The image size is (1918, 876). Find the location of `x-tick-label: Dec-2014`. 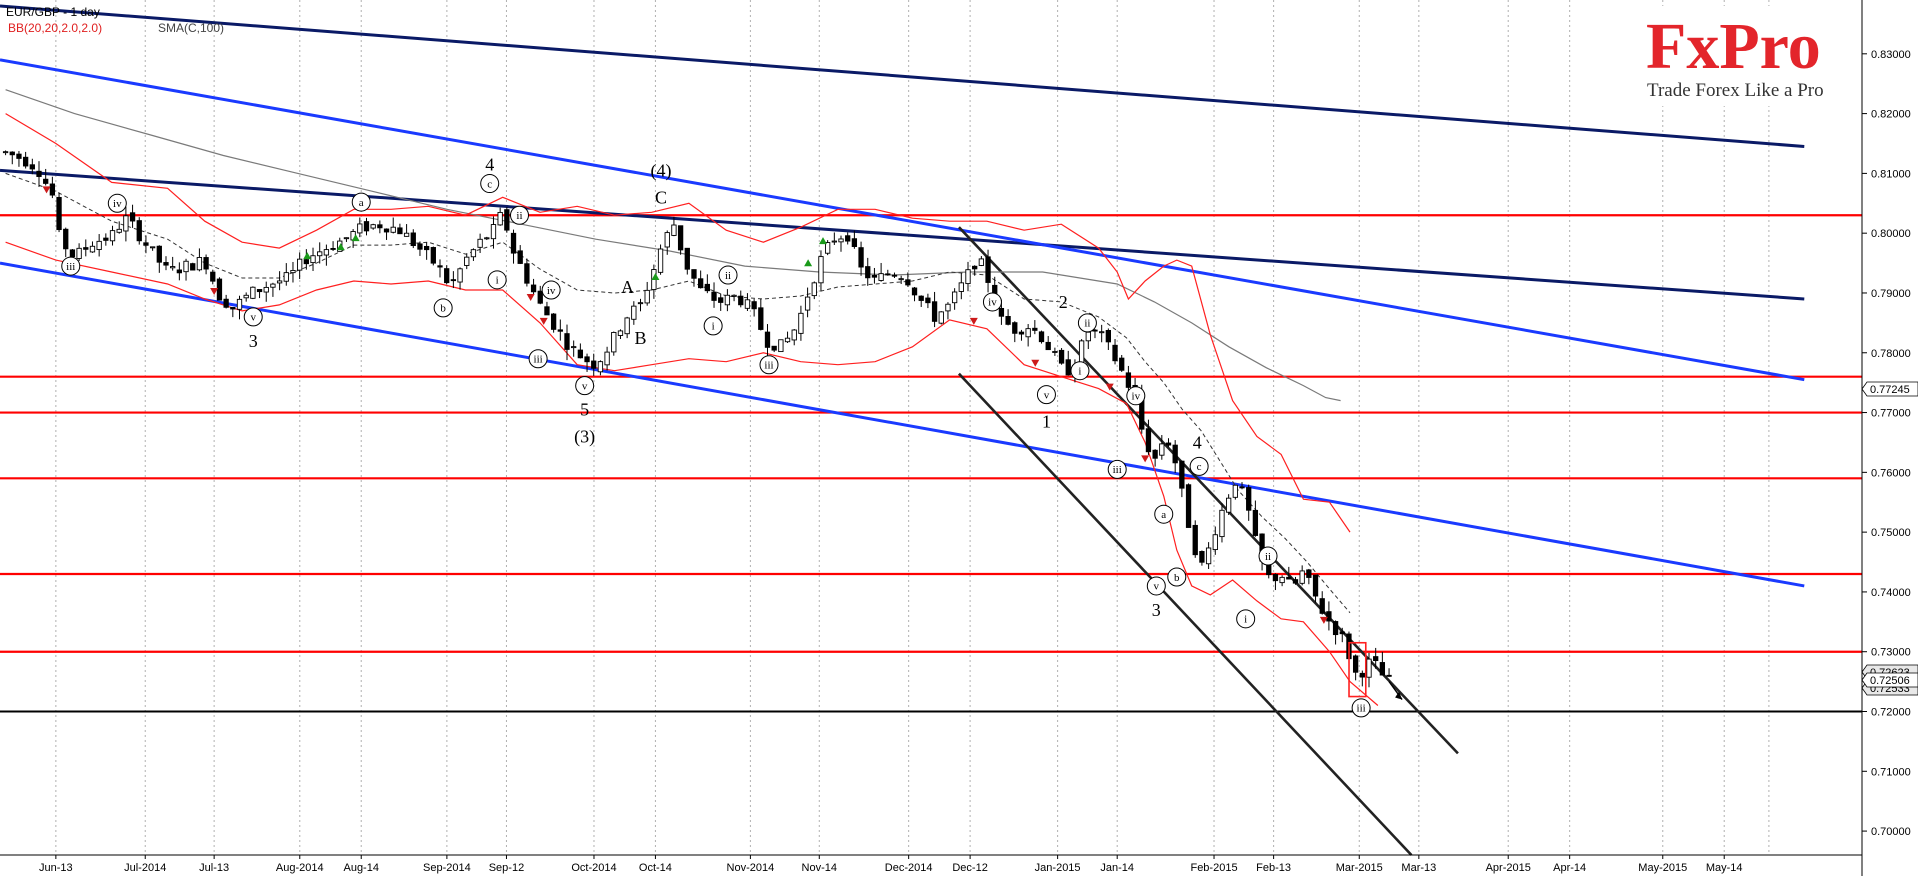

x-tick-label: Dec-2014 is located at coordinates (909, 868).